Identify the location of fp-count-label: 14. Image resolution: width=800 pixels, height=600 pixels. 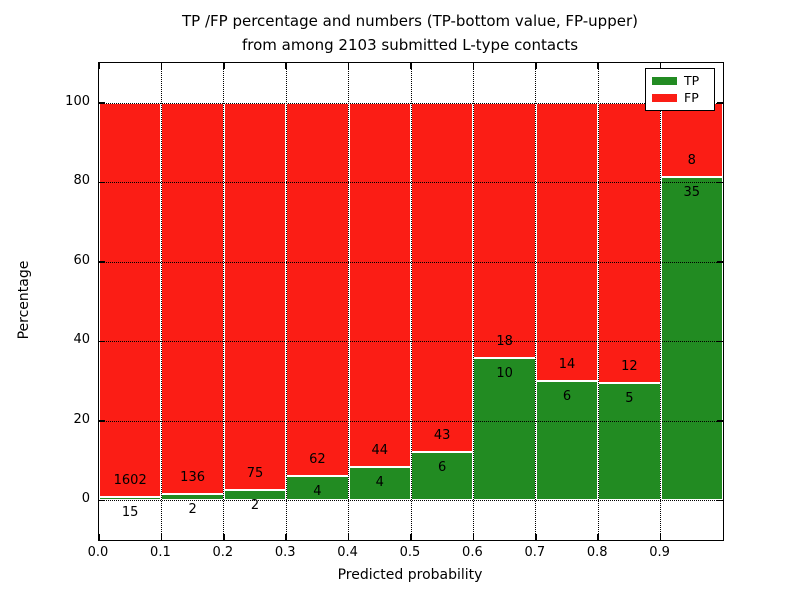
(567, 364).